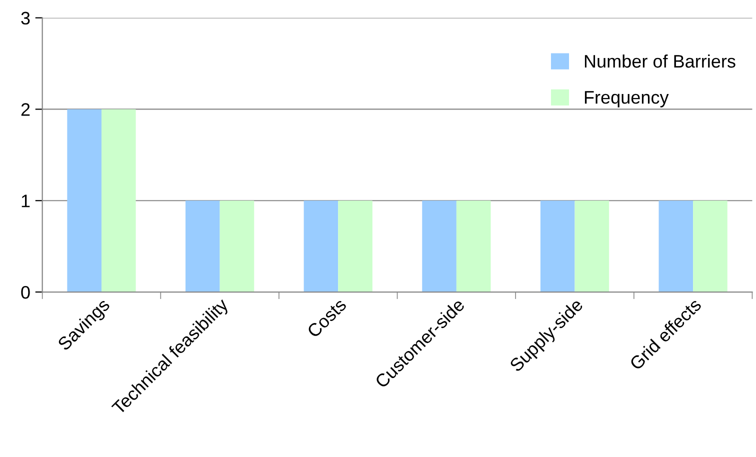  I want to click on y-tick-label: 1, so click(26, 201).